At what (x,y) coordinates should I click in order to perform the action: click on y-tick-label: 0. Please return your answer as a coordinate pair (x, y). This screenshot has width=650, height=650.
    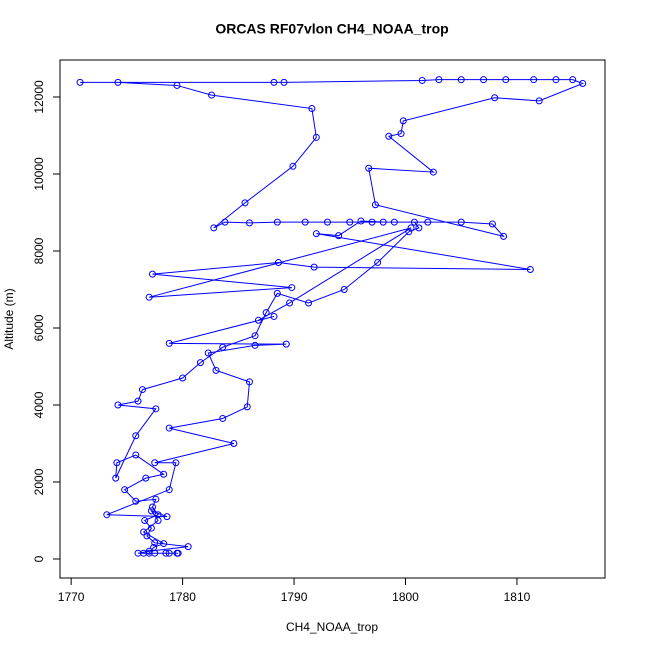
    Looking at the image, I should click on (39, 558).